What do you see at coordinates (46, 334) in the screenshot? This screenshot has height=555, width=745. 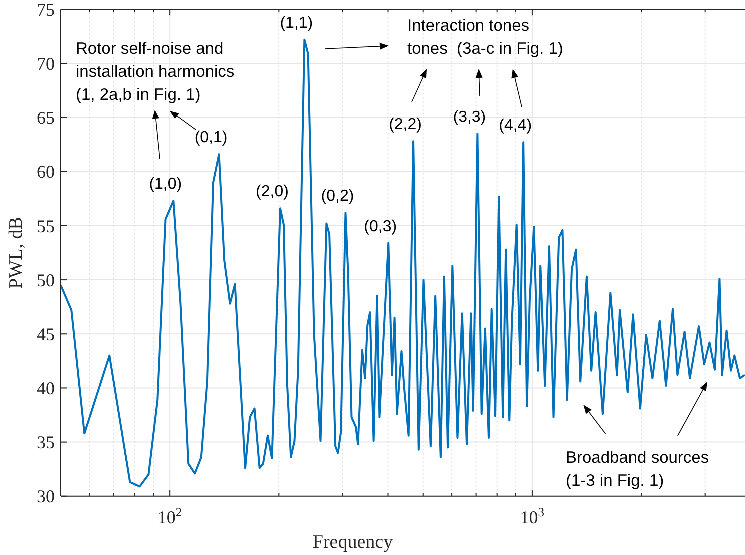 I see `y-tick-label: 45` at bounding box center [46, 334].